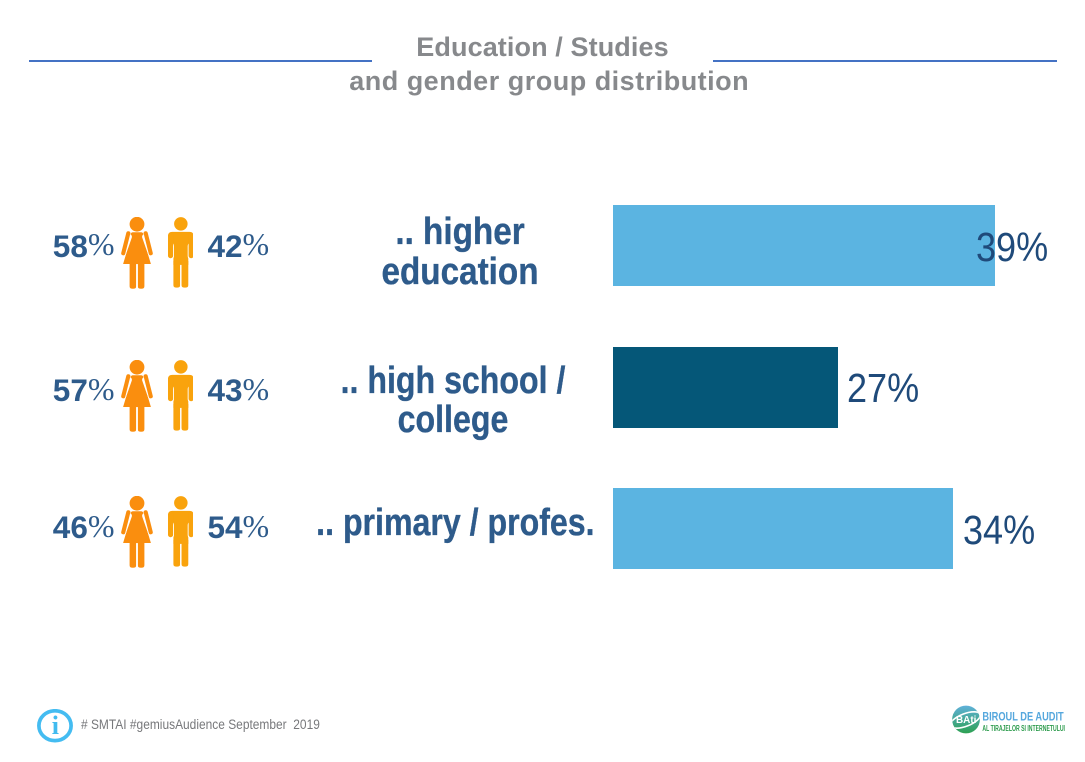  Describe the element at coordinates (966, 720) in the screenshot. I see `svg-text: BAti` at that location.